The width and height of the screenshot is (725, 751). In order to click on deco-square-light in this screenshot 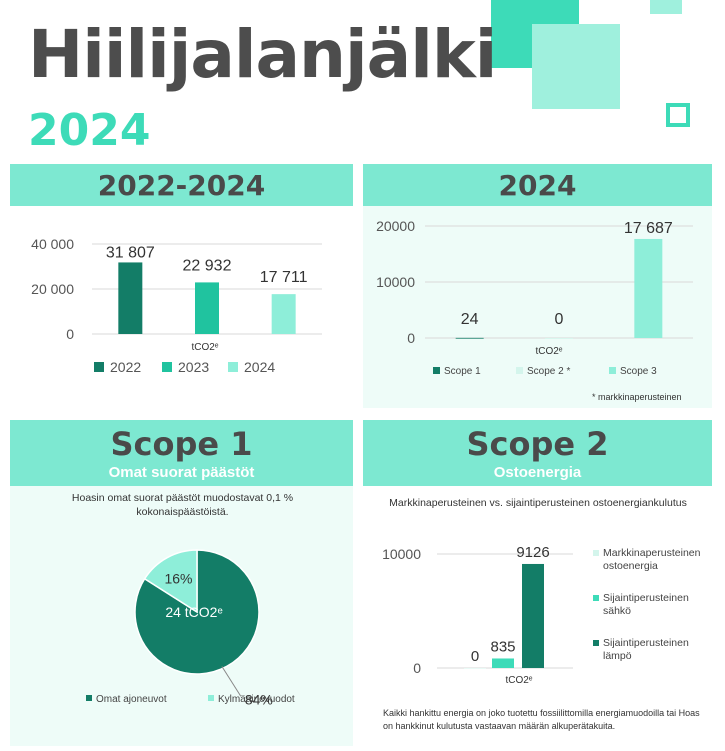, I will do `click(576, 66)`.